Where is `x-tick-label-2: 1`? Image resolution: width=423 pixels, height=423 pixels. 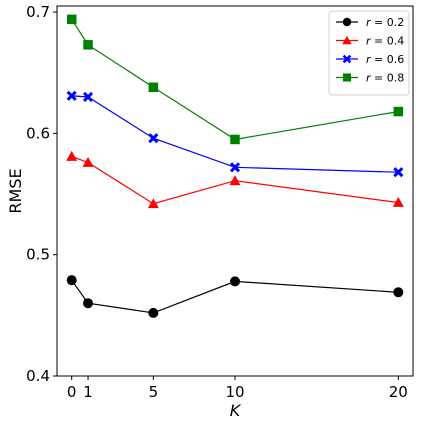
x-tick-label-2: 1 is located at coordinates (88, 392).